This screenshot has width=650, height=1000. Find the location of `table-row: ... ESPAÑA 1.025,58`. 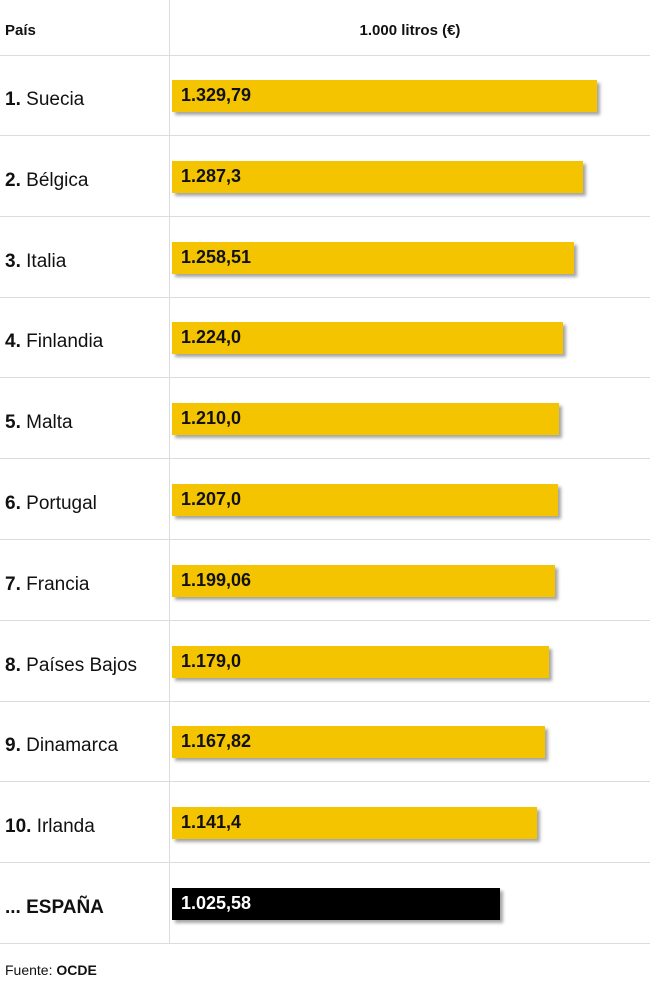

table-row: ... ESPAÑA 1.025,58 is located at coordinates (325, 903).